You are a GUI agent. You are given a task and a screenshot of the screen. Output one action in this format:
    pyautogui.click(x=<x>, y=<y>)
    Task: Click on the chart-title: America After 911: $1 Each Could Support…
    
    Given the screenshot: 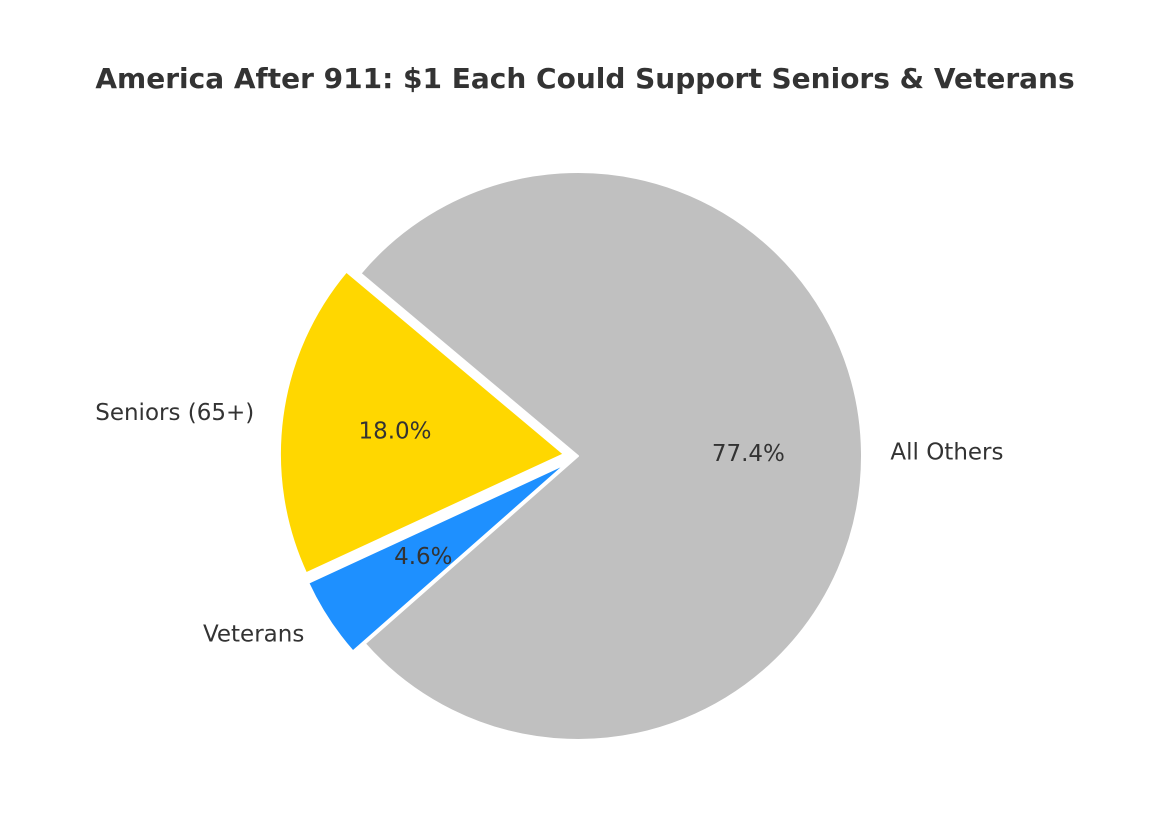 What is the action you would take?
    pyautogui.click(x=584, y=78)
    